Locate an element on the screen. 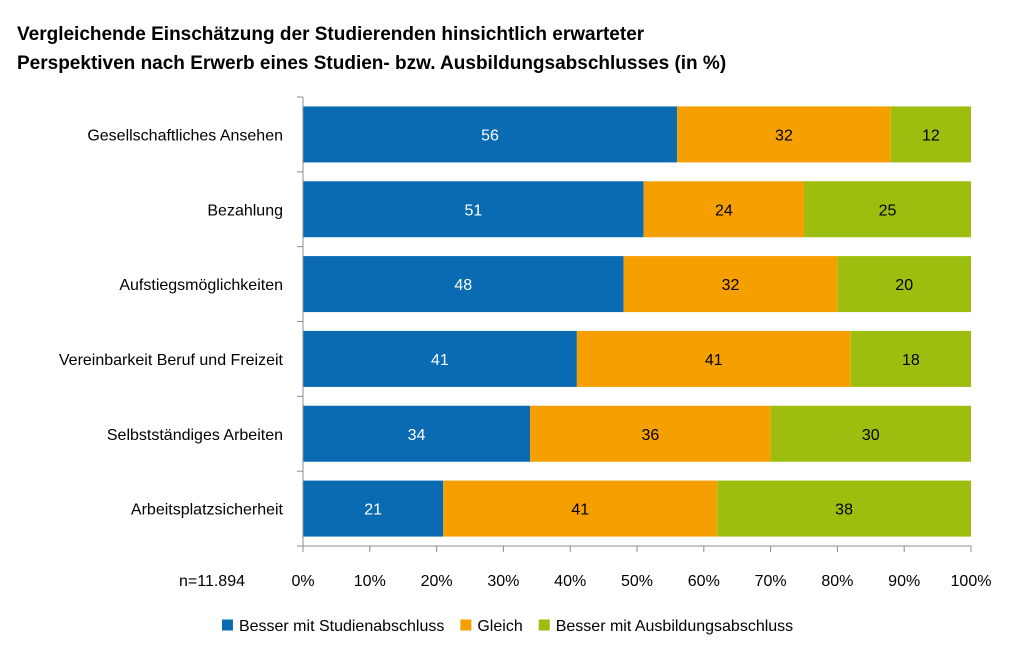 This screenshot has height=655, width=1016. data-label: 20 is located at coordinates (904, 285).